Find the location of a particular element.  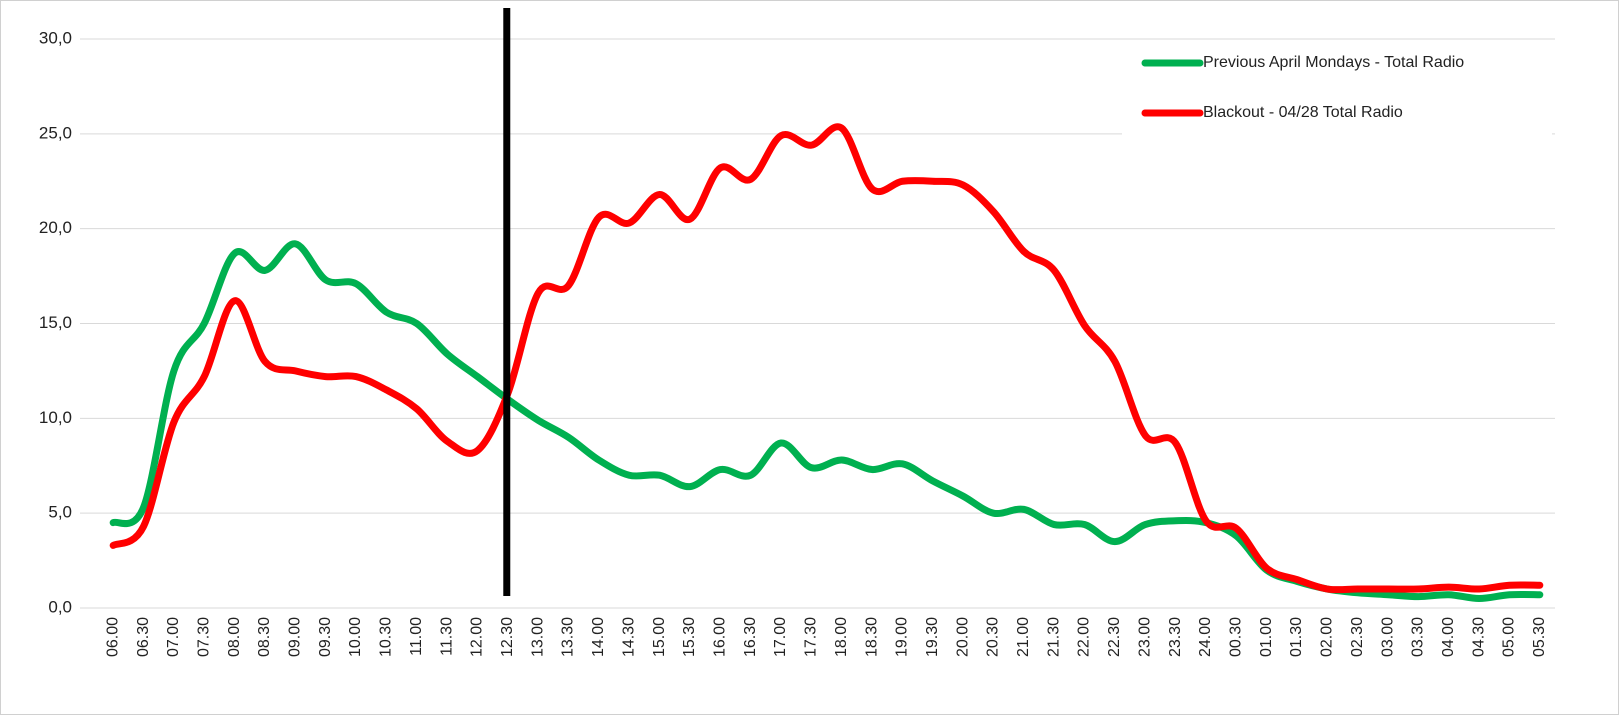

x-tick-label: 21.00 is located at coordinates (1023, 637).